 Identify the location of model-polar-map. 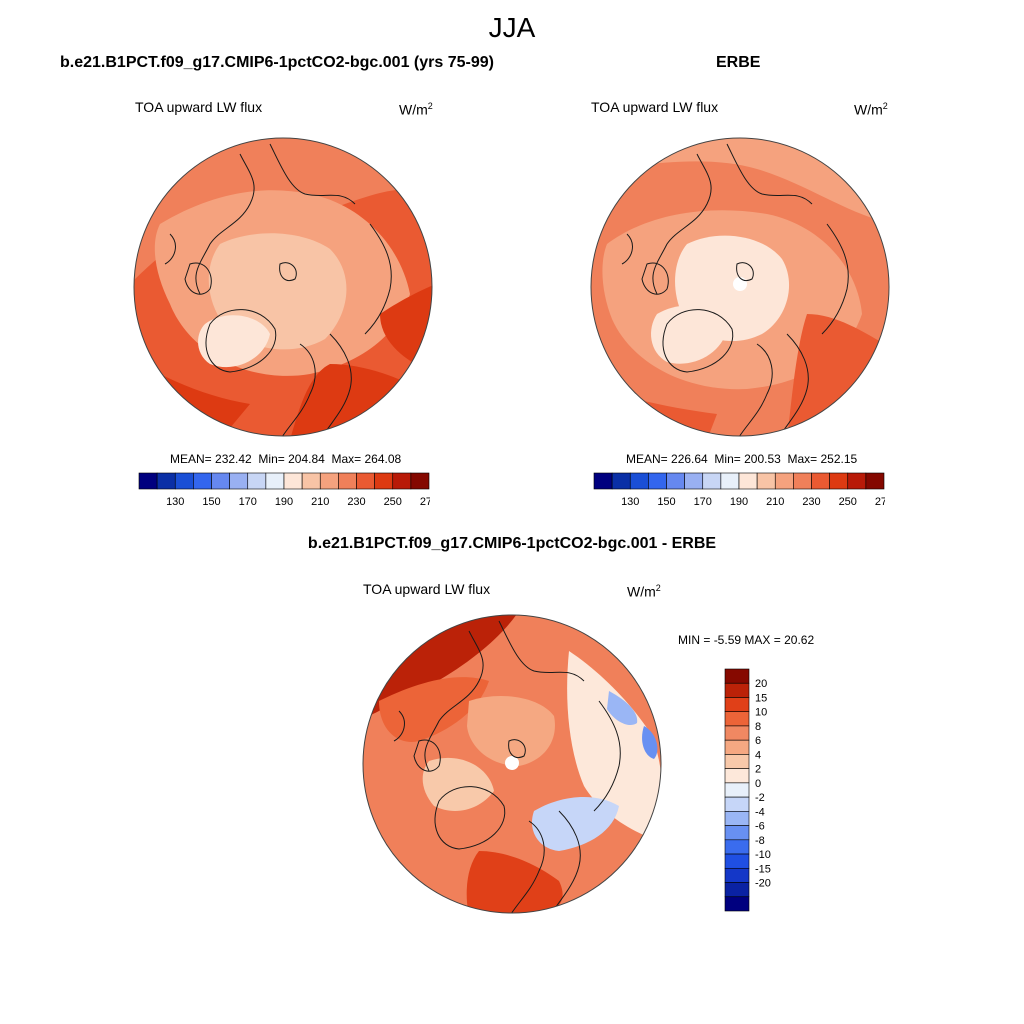
(283, 287).